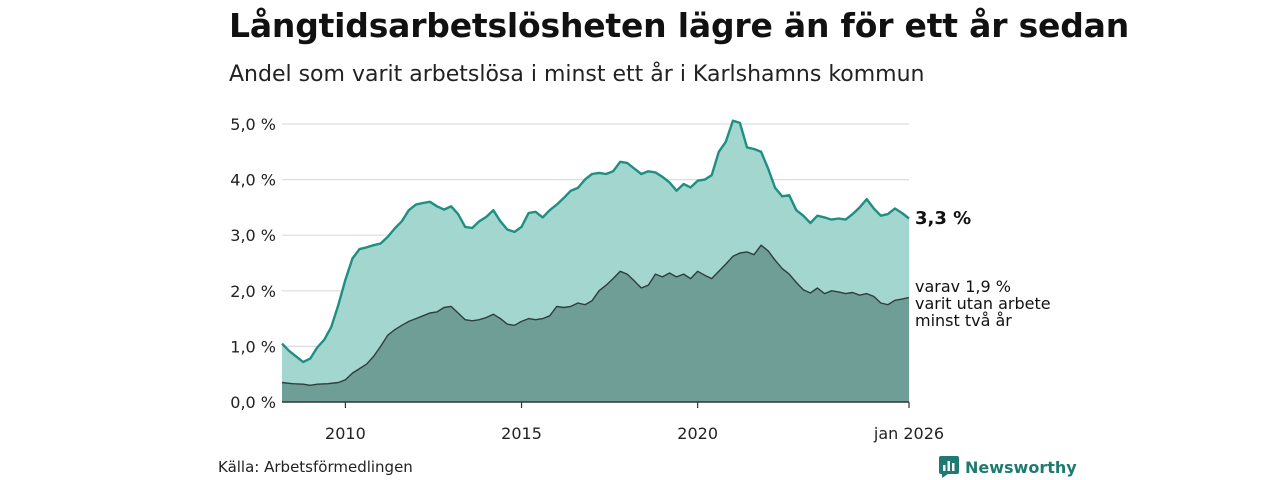 The image size is (1280, 480). Describe the element at coordinates (983, 303) in the screenshot. I see `end-label-sub-line: varit utan arbete` at that location.